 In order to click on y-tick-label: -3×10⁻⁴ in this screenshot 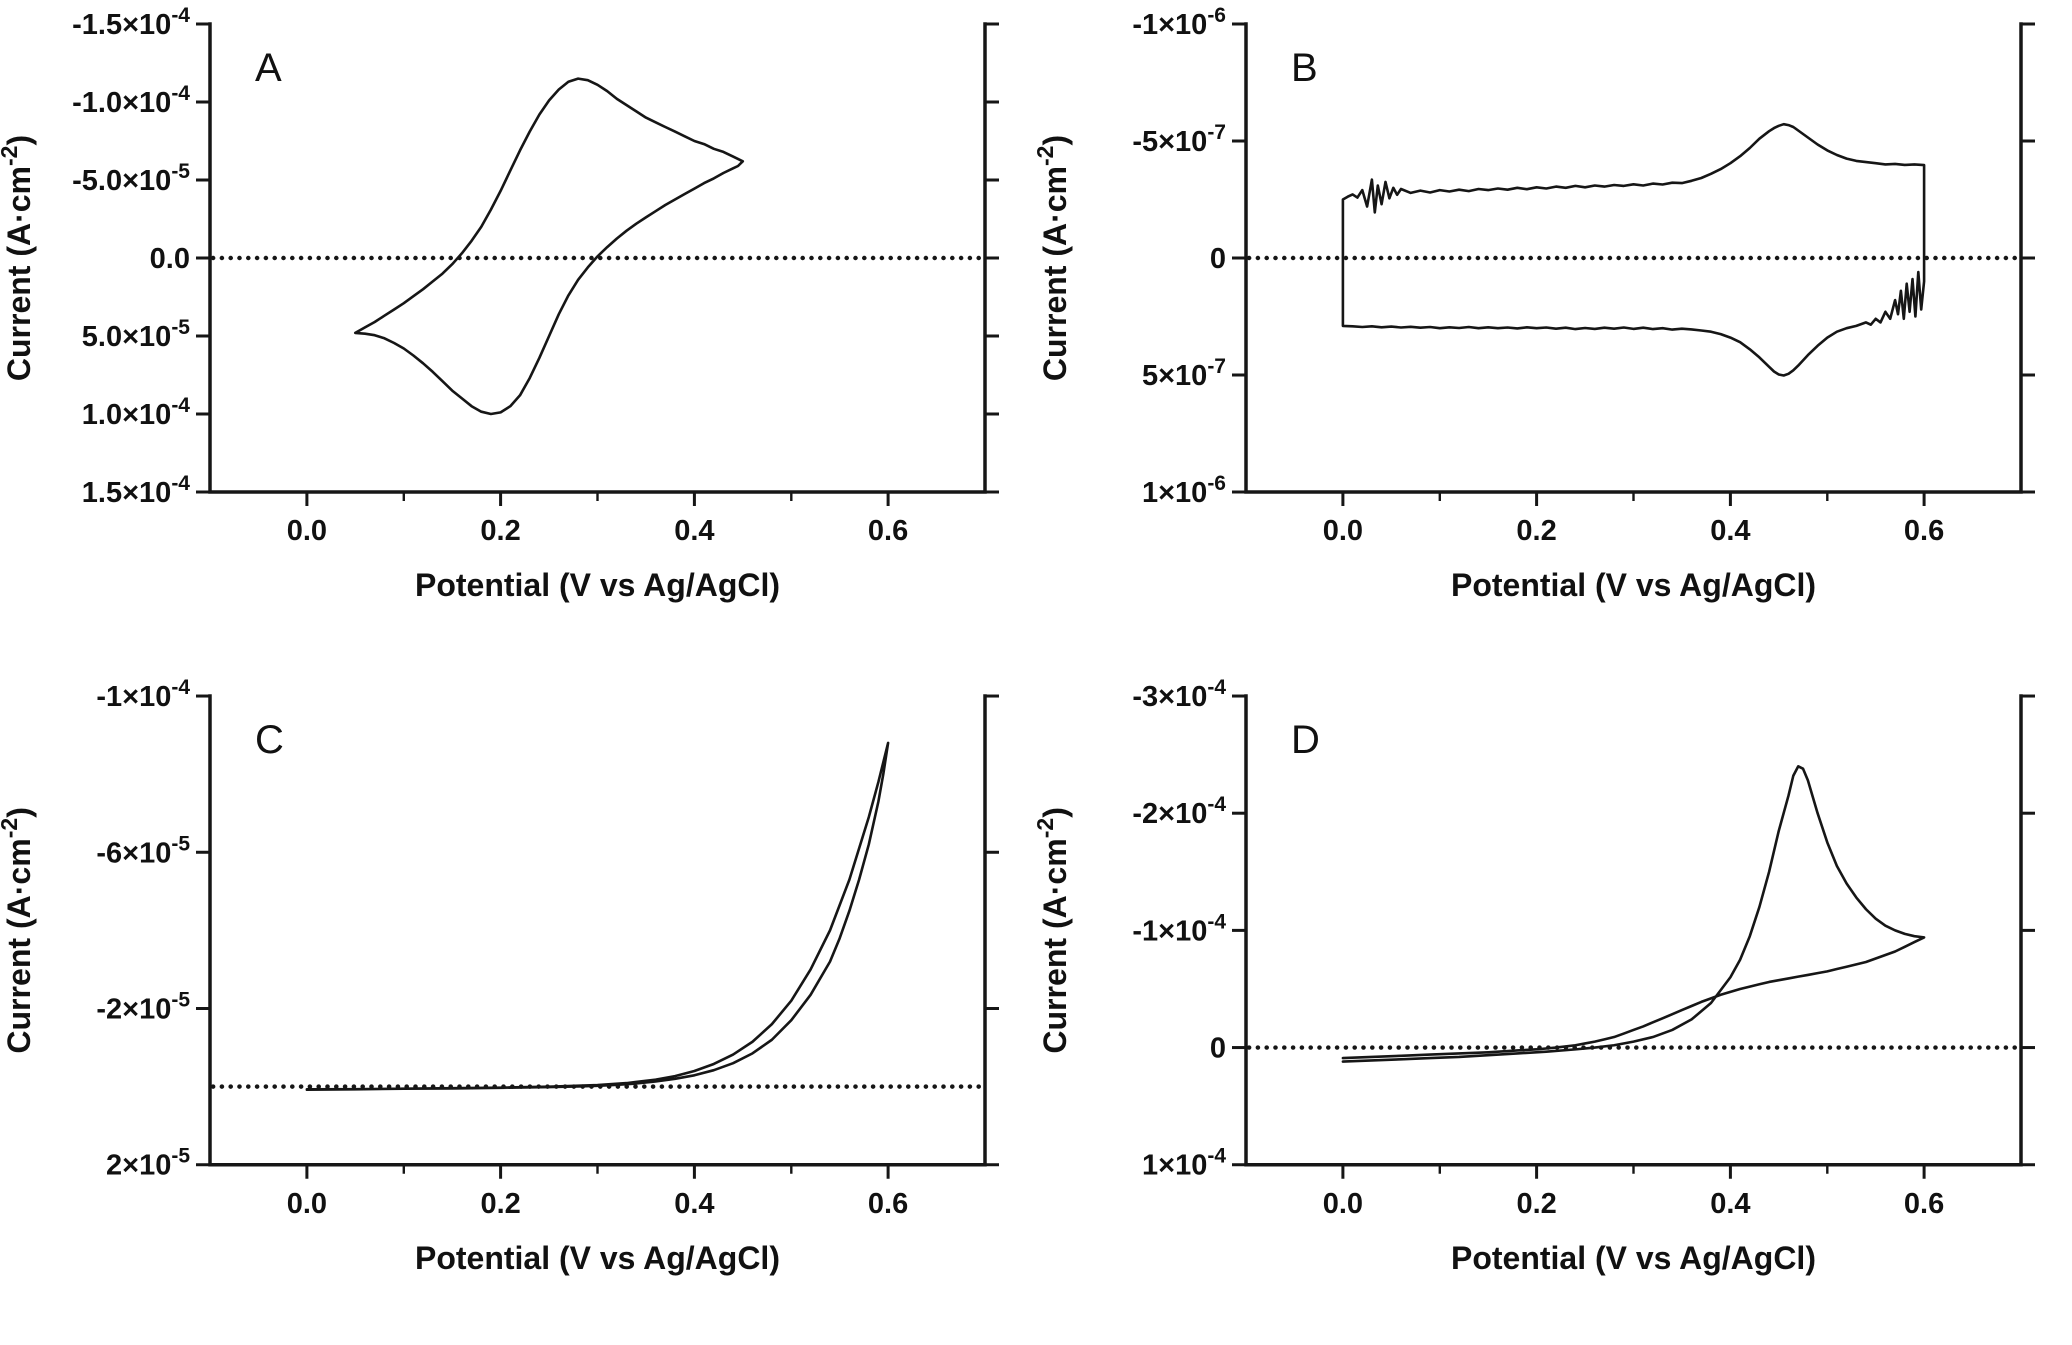, I will do `click(1179, 694)`.